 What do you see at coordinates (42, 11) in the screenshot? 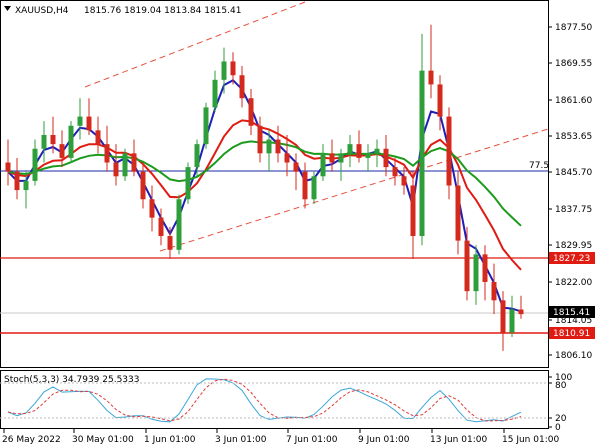
I see `symbol-label: XAUUSD,H4` at bounding box center [42, 11].